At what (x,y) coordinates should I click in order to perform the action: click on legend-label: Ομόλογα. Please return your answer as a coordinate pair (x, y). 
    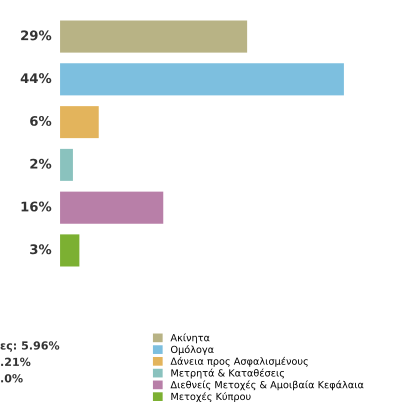
    Looking at the image, I should click on (192, 350).